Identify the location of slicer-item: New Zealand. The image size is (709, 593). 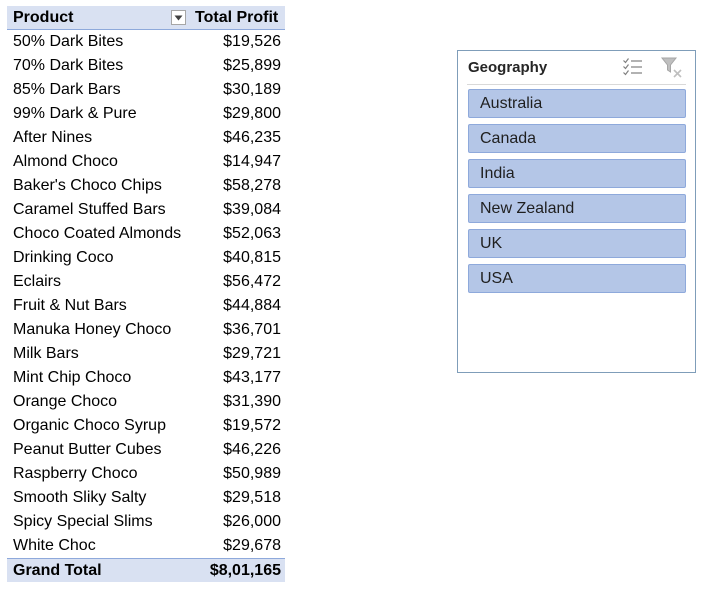
(577, 208).